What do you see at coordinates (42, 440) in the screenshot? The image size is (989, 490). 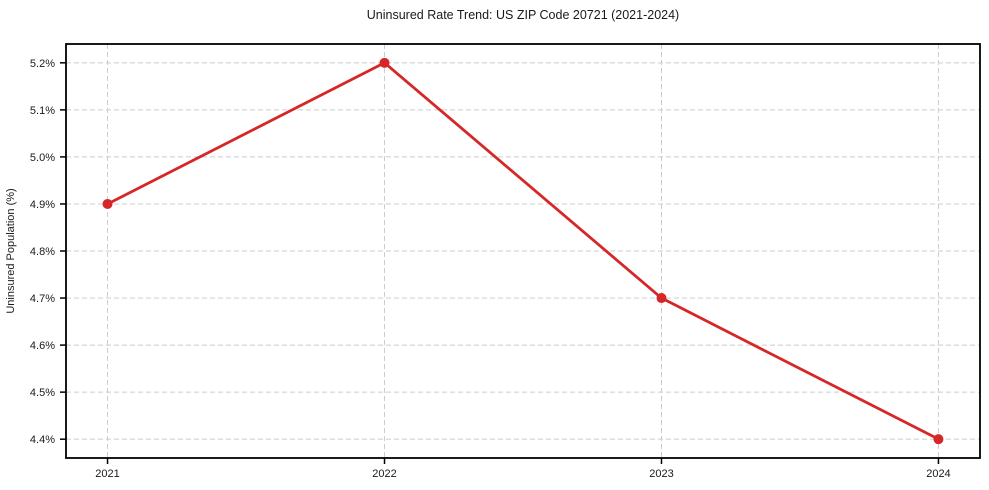 I see `y-tick-label: 4.4%` at bounding box center [42, 440].